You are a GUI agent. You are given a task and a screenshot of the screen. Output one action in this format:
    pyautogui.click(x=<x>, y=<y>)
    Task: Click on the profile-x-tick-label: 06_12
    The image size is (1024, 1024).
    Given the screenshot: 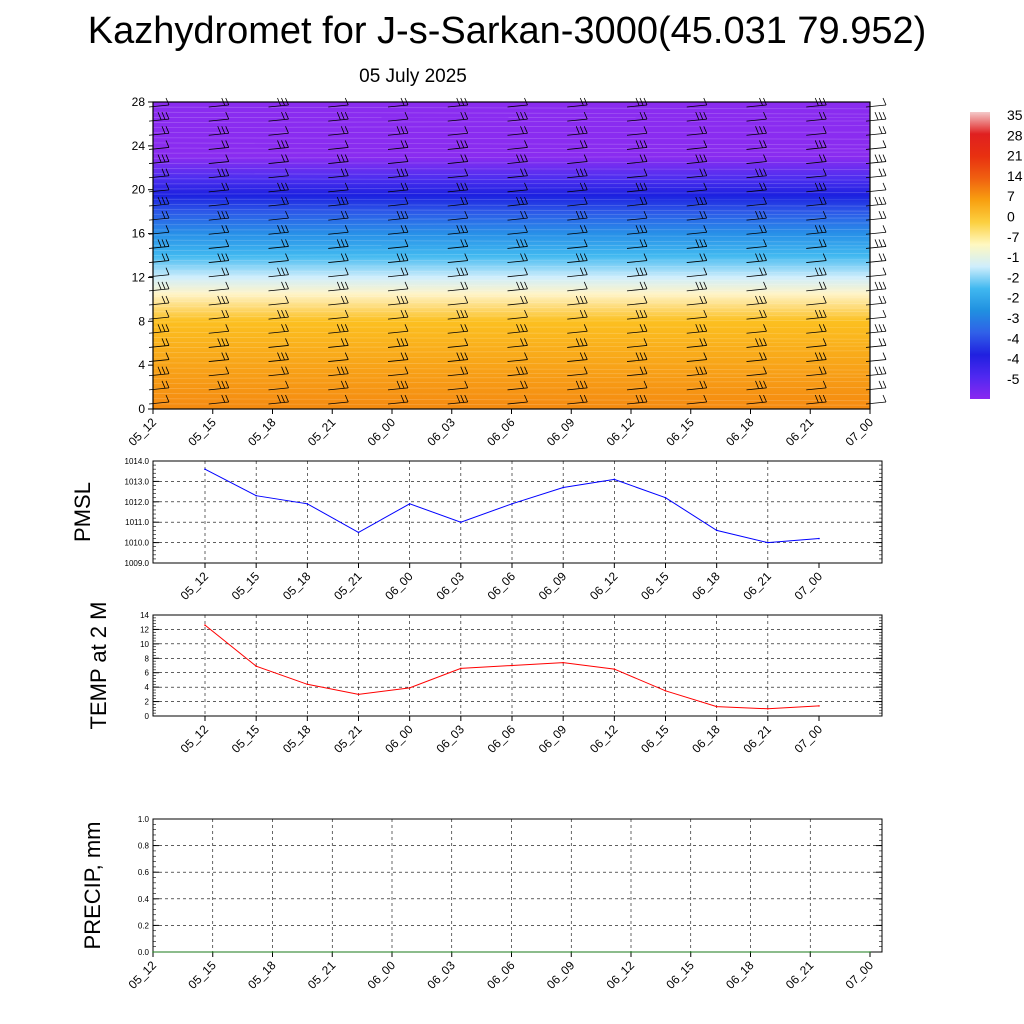 What is the action you would take?
    pyautogui.click(x=621, y=432)
    